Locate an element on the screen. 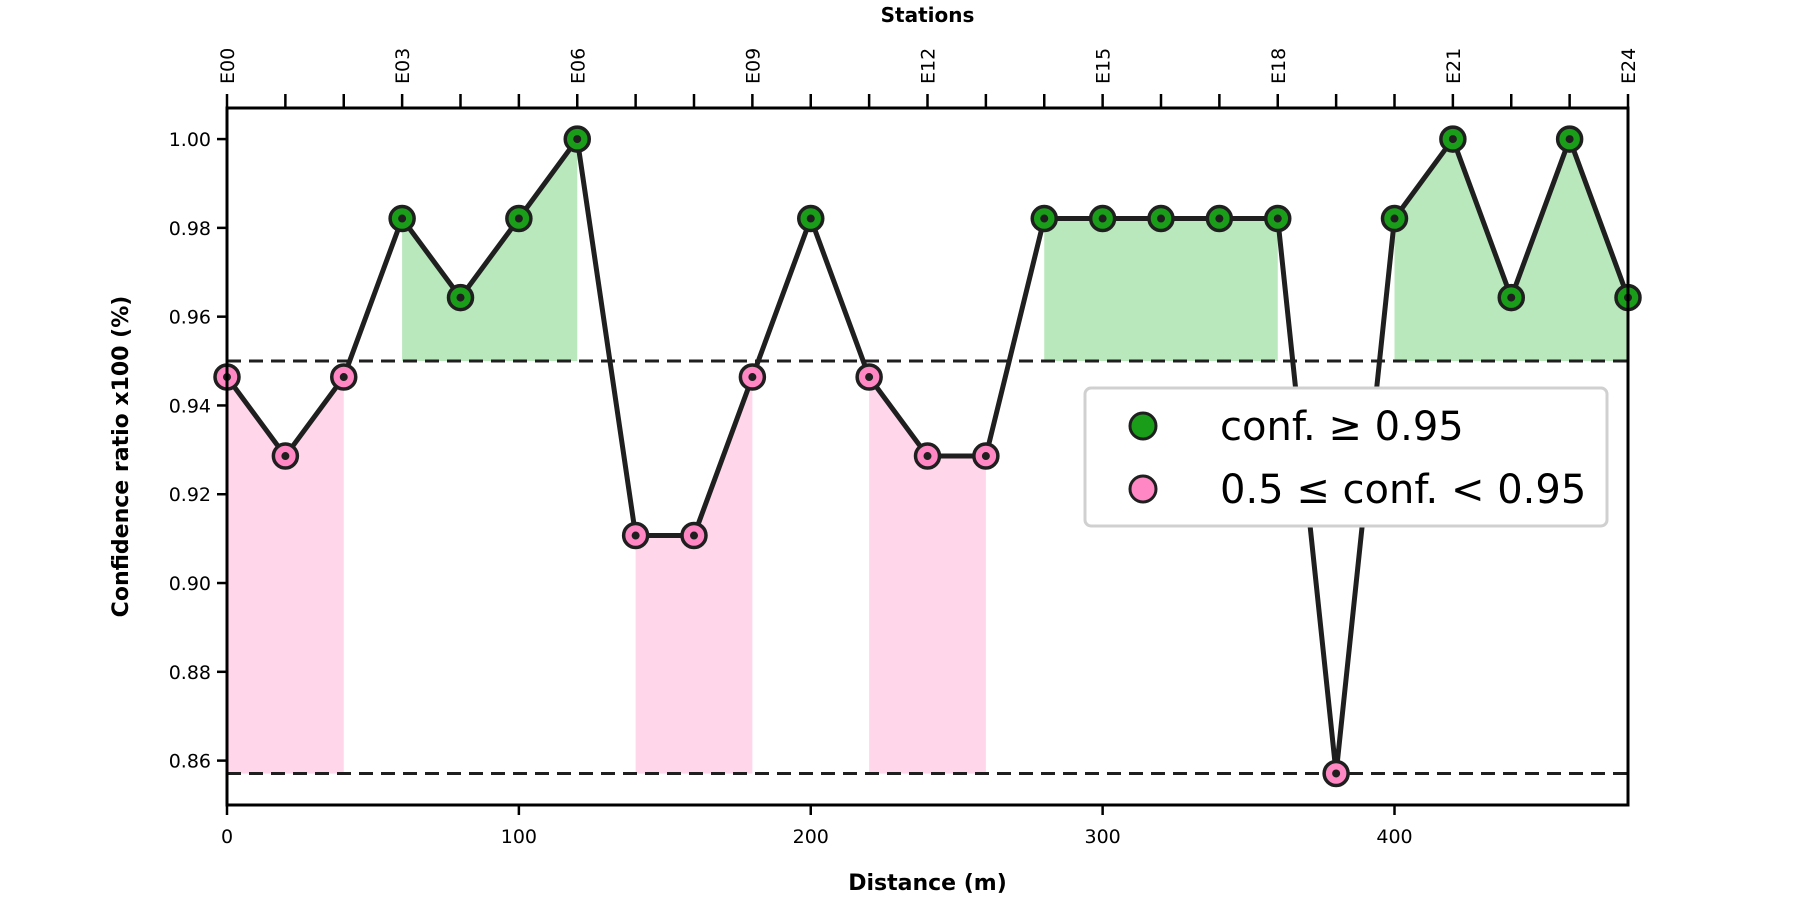 This screenshot has height=900, width=1800. x-tick-label: 300 is located at coordinates (1102, 837).